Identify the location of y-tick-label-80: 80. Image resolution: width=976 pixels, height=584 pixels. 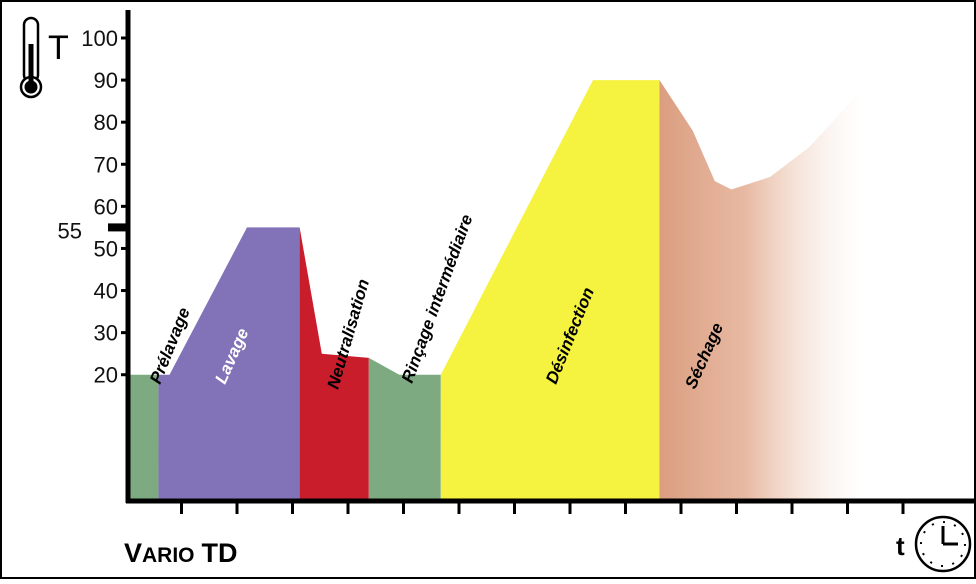
(106, 122).